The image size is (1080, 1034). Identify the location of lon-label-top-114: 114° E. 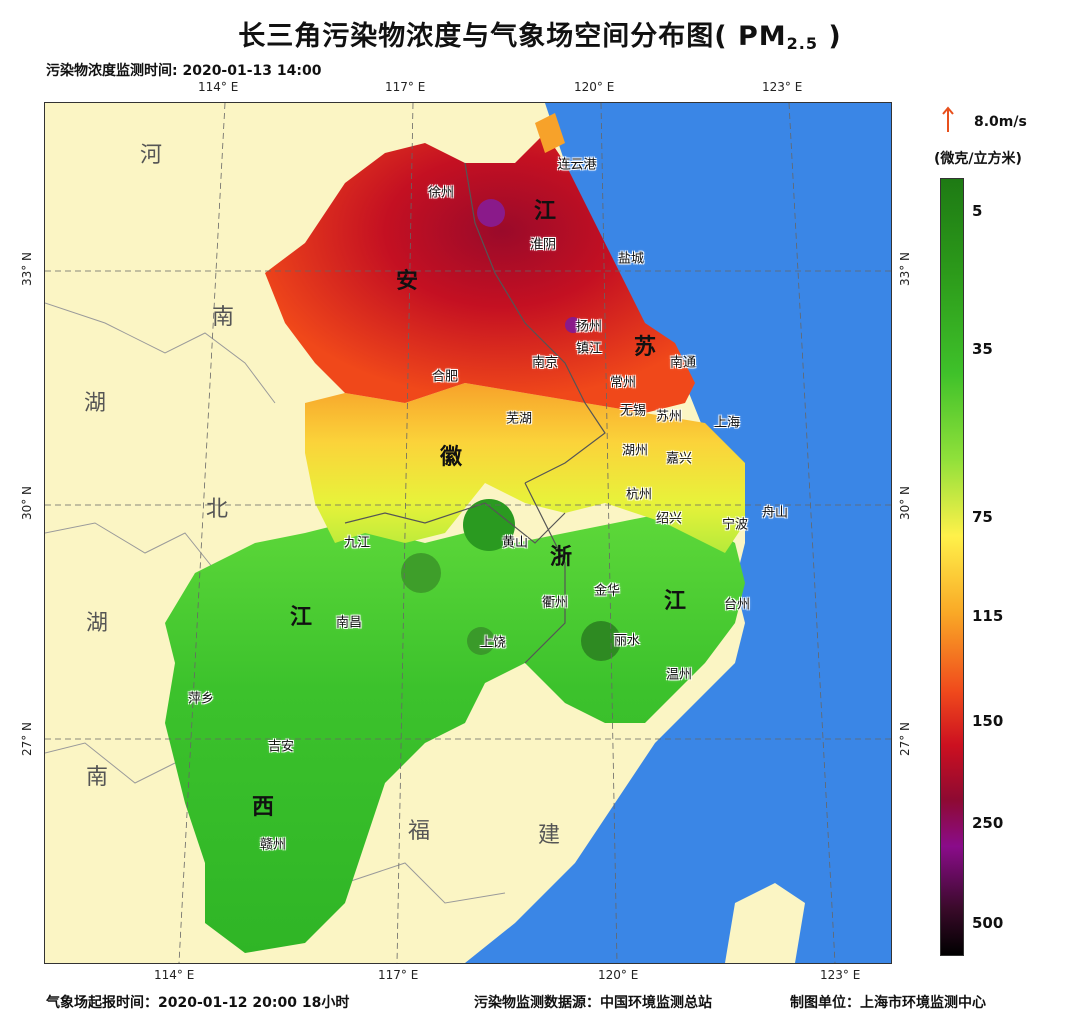
(218, 87).